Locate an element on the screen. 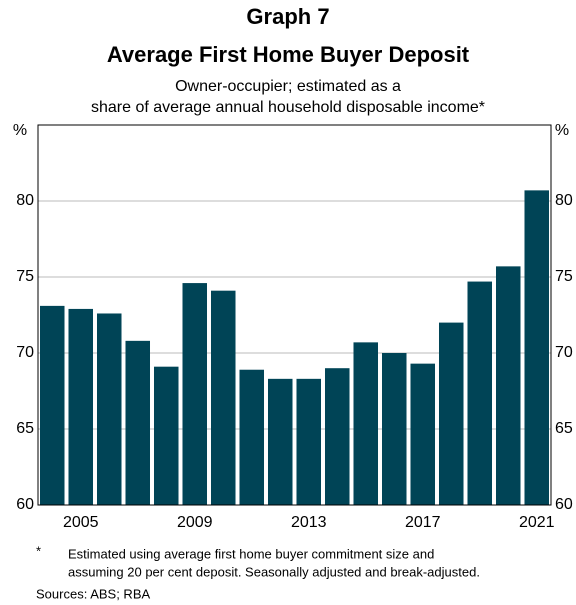  y-tick-label: 70 is located at coordinates (25, 352).